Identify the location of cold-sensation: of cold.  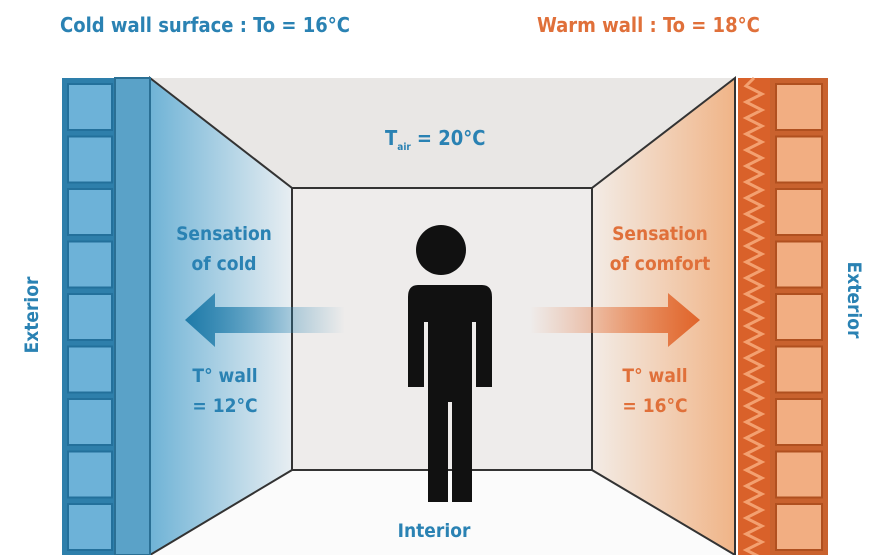
(223, 264).